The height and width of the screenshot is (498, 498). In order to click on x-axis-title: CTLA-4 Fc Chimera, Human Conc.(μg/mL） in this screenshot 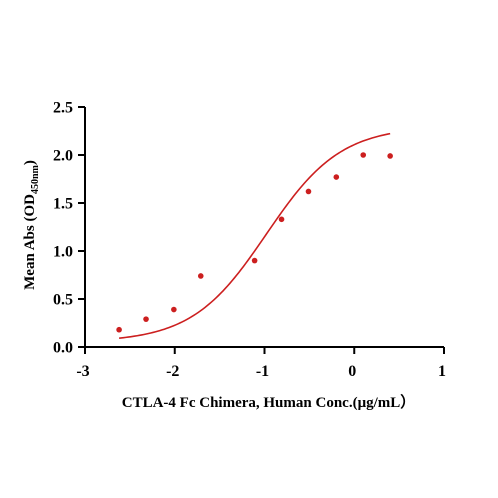, I will do `click(269, 402)`.